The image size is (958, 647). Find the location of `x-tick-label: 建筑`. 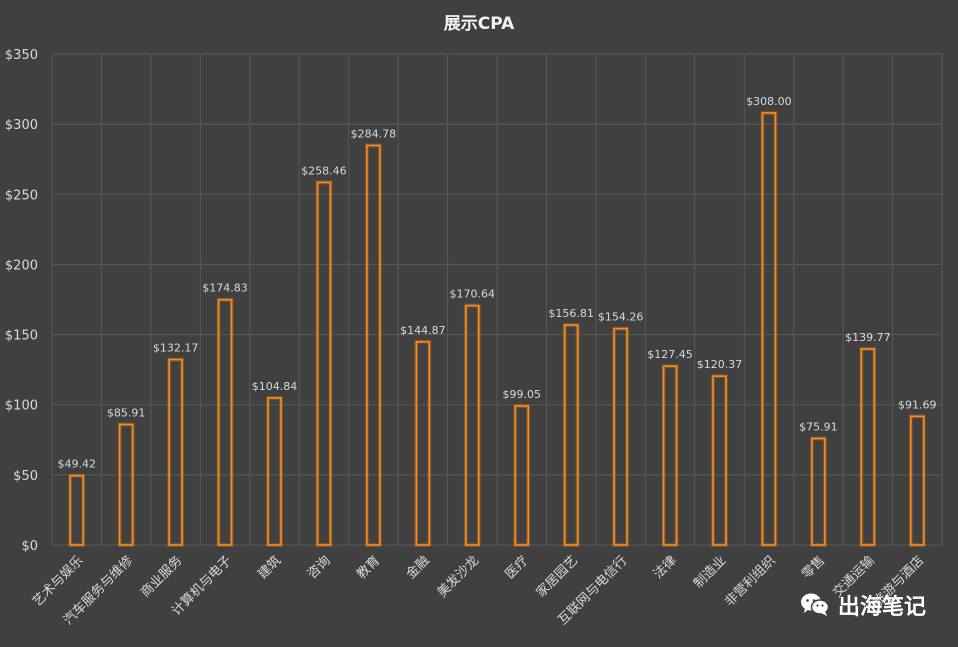

x-tick-label: 建筑 is located at coordinates (270, 568).